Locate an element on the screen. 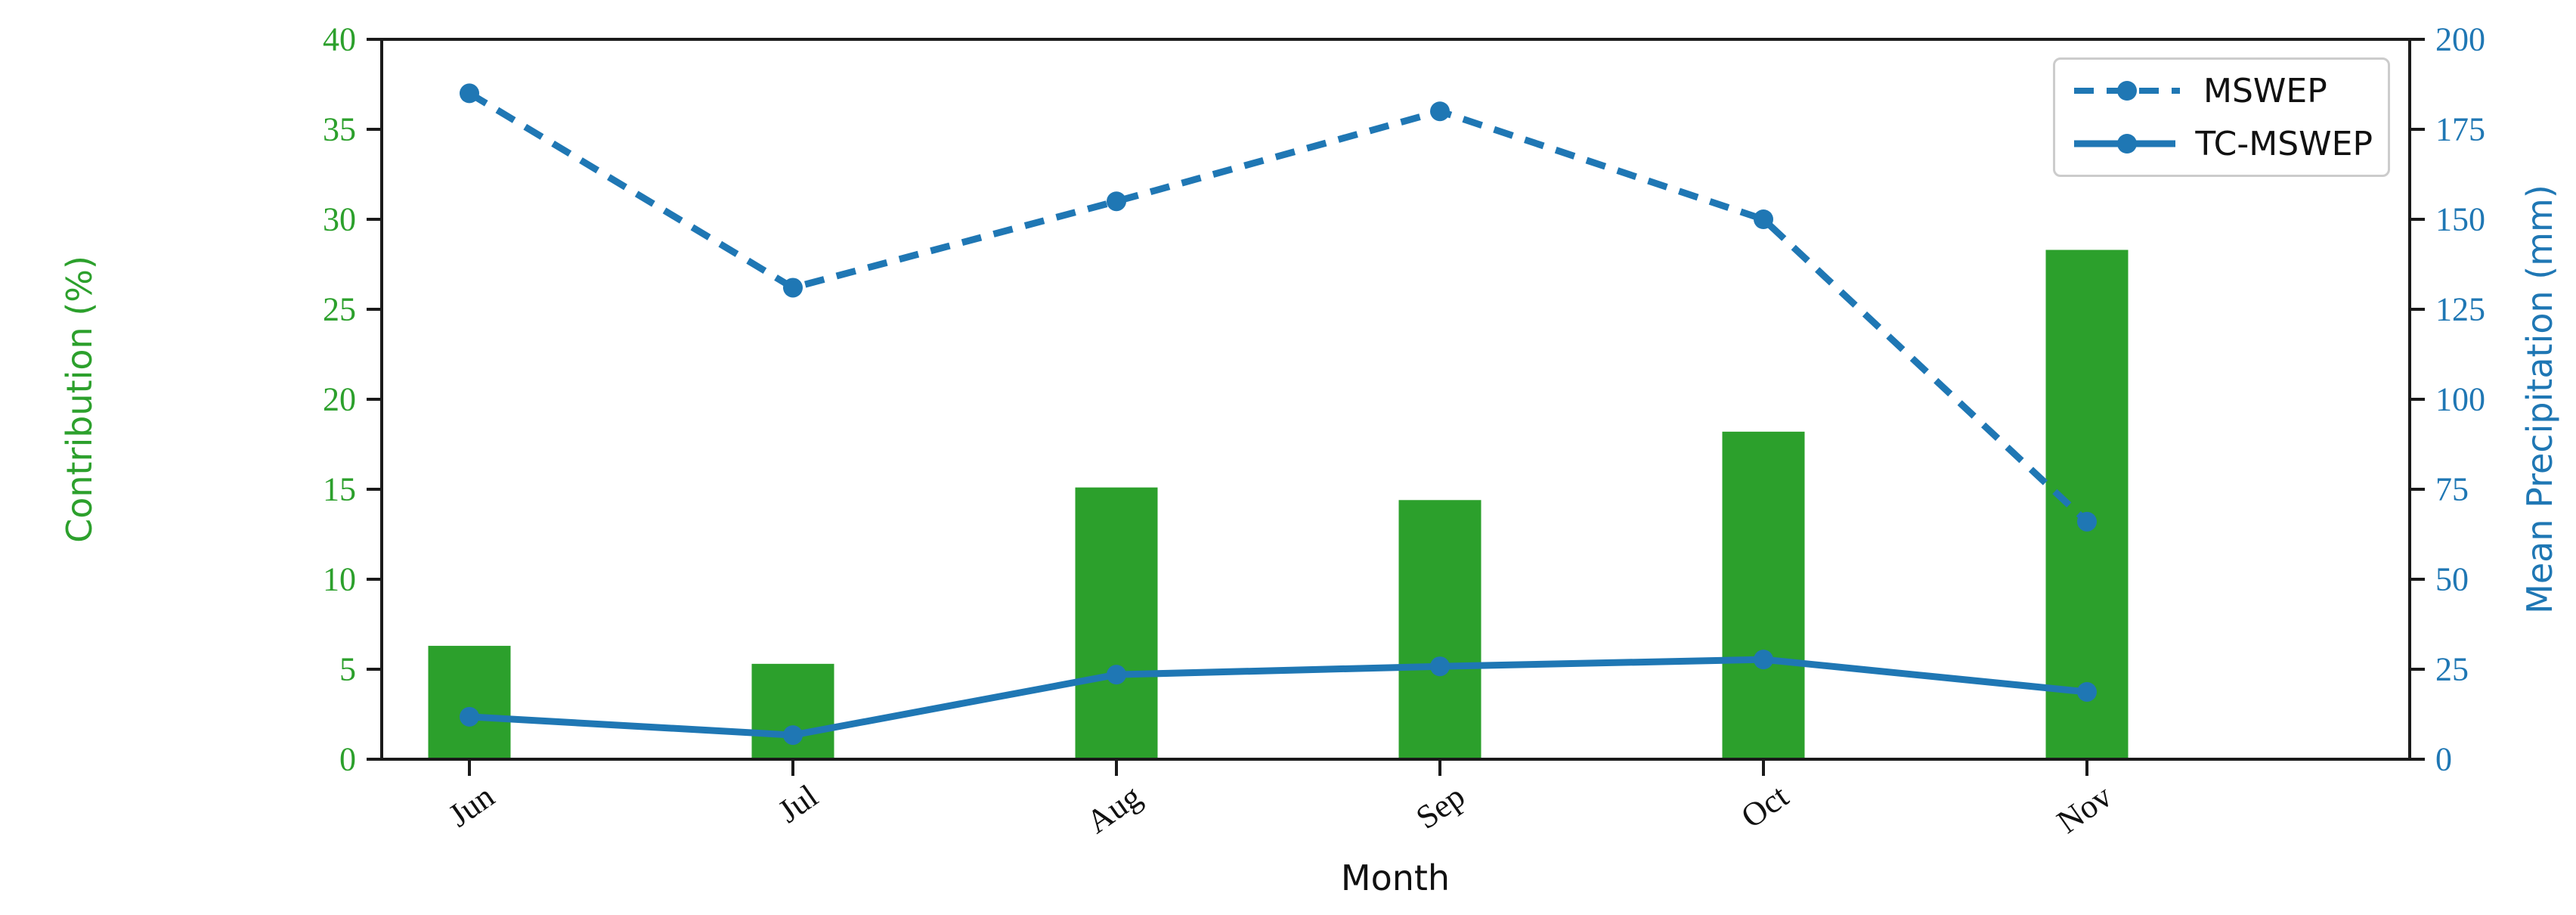 Image resolution: width=2576 pixels, height=915 pixels. left-tick-label-40: 40 is located at coordinates (339, 39).